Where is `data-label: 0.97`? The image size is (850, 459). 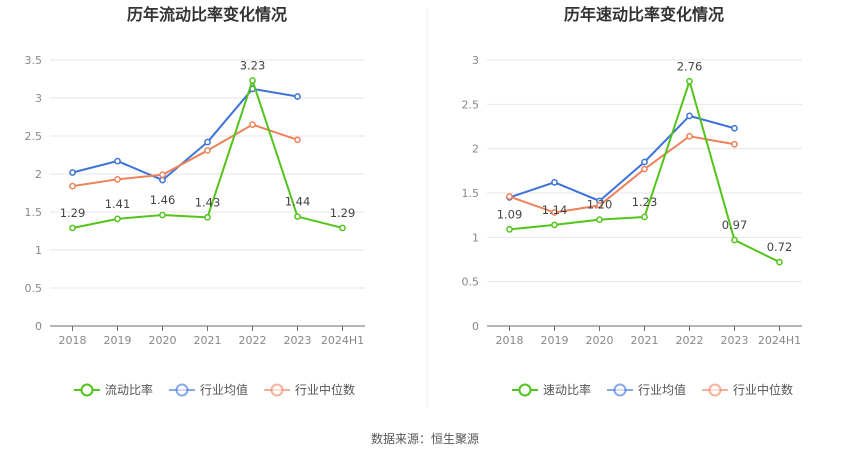
data-label: 0.97 is located at coordinates (735, 225).